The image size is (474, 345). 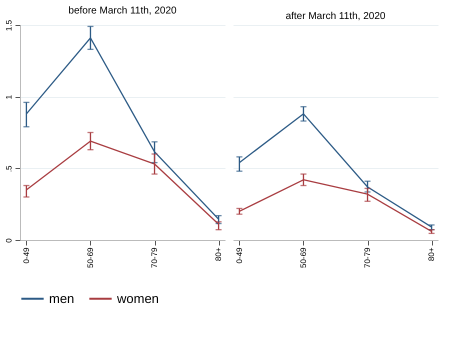 I want to click on chart-title: after March 11th, 2020, so click(x=336, y=16).